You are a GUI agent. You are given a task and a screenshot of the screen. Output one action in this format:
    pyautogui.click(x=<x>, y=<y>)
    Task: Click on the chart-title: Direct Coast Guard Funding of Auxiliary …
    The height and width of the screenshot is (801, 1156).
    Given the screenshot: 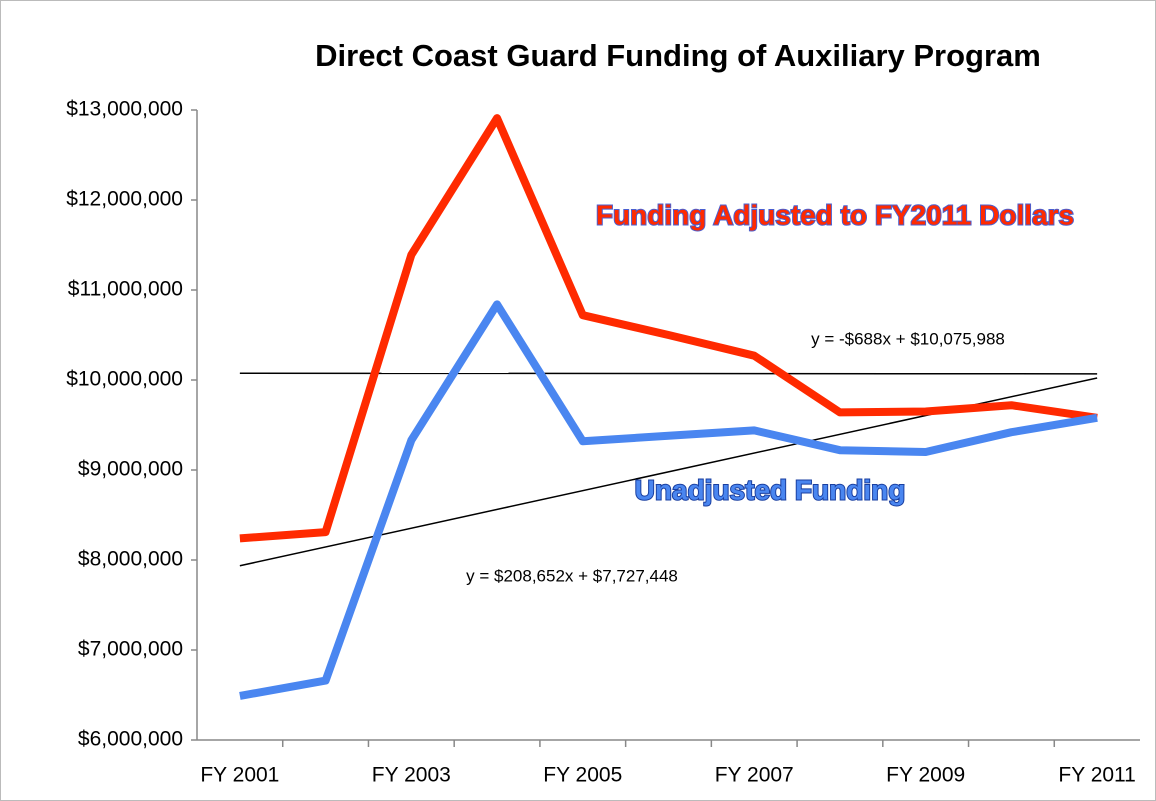 What is the action you would take?
    pyautogui.click(x=678, y=55)
    